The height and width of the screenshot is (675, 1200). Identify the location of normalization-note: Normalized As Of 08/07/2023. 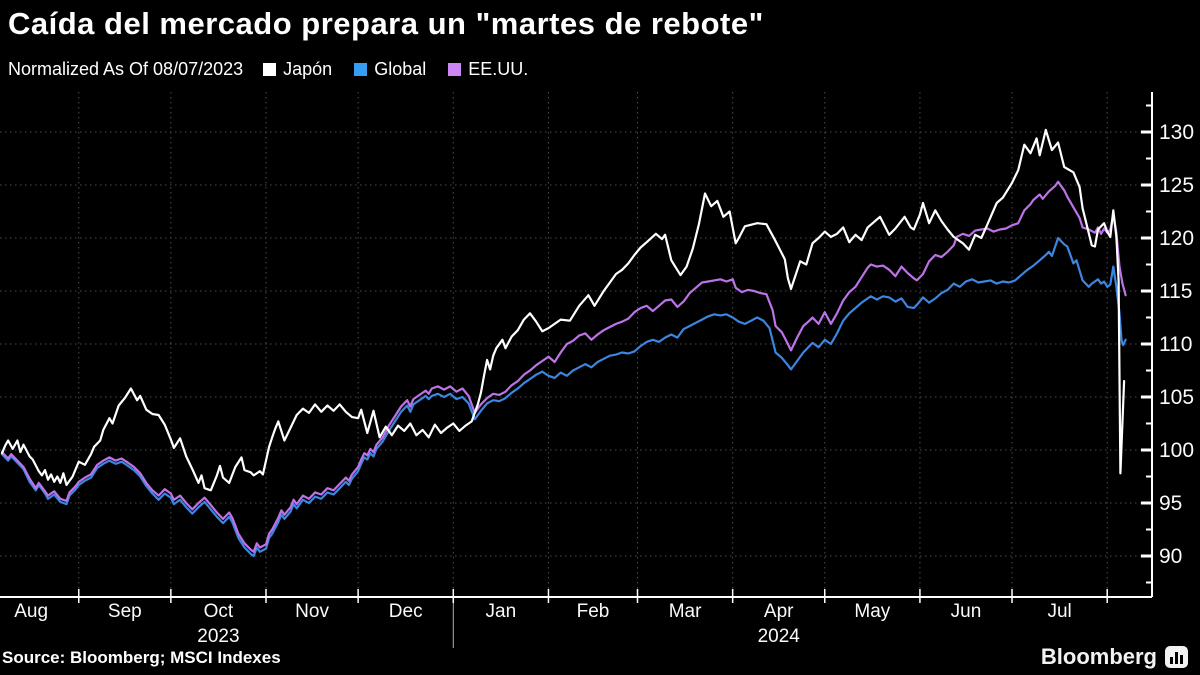
(126, 69).